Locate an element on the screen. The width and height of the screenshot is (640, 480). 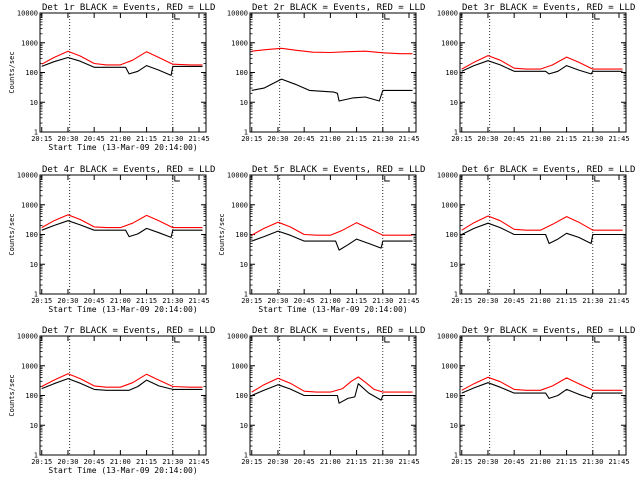
panel-title: Det 4r BLACK = Events, RED = LLD is located at coordinates (128, 170).